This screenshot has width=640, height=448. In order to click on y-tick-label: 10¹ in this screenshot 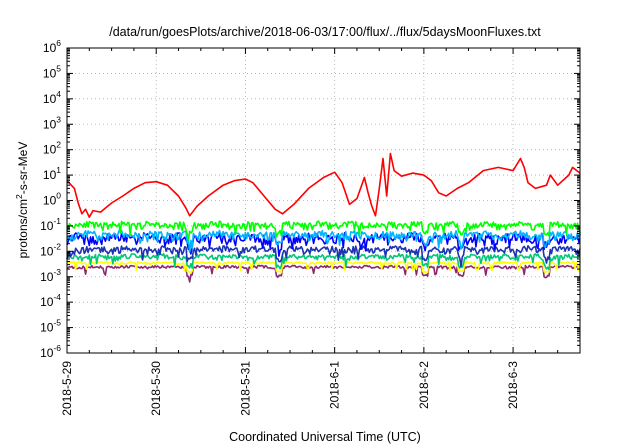, I will do `click(52, 173)`.